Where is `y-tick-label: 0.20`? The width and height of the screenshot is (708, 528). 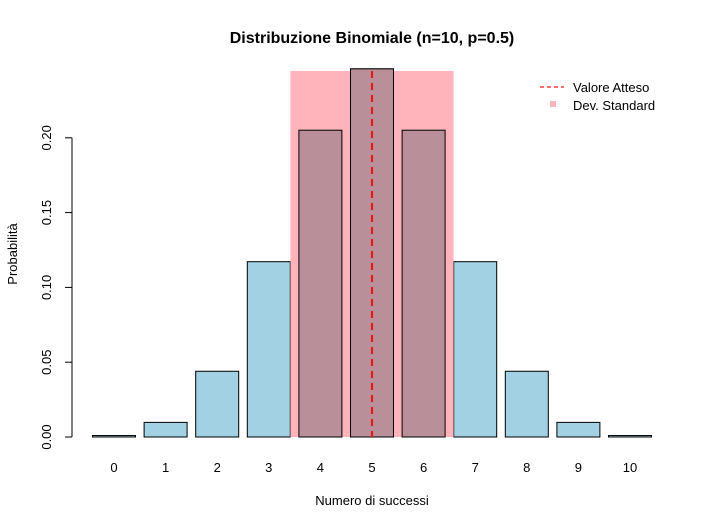 y-tick-label: 0.20 is located at coordinates (46, 137).